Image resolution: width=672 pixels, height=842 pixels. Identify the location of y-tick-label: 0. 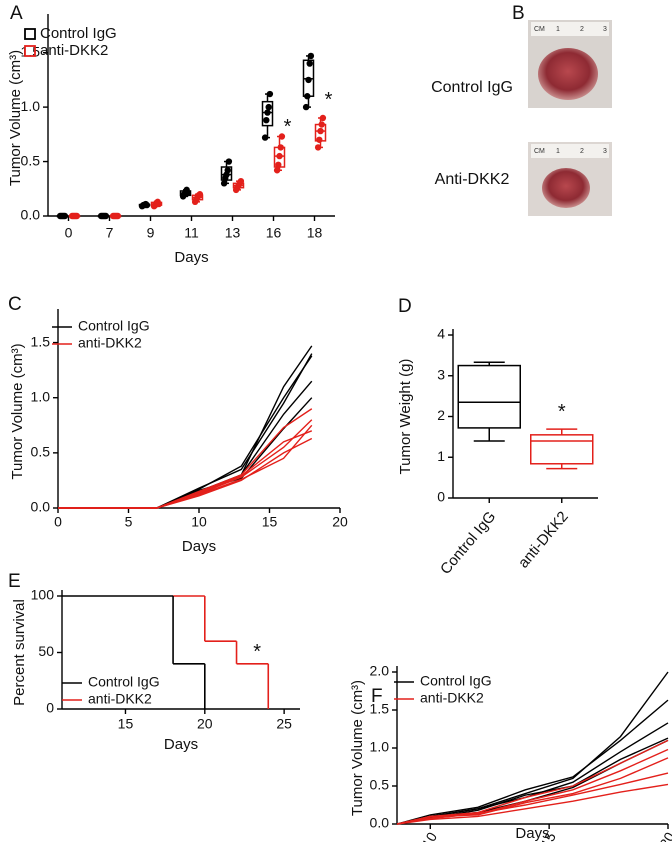
(441, 497).